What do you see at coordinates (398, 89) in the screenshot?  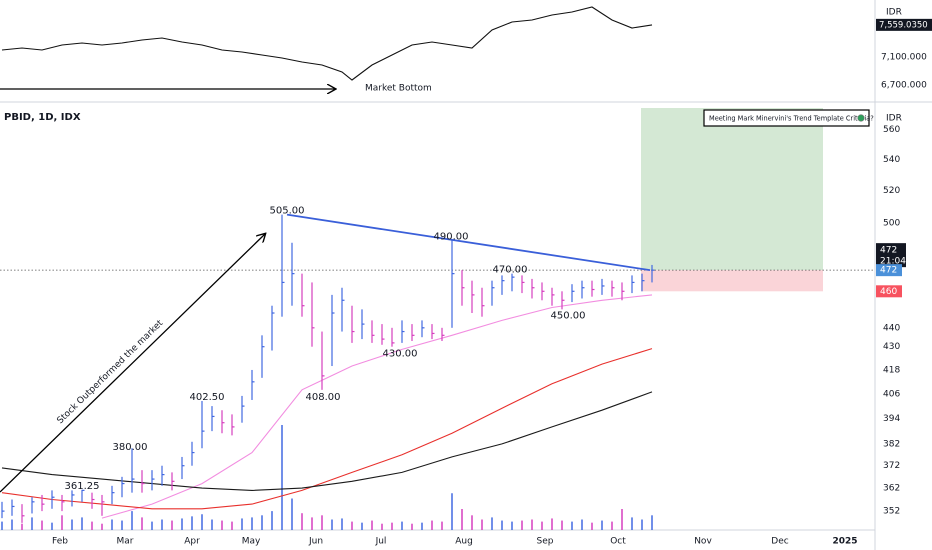 I see `market-bottom-note: Market Bottom` at bounding box center [398, 89].